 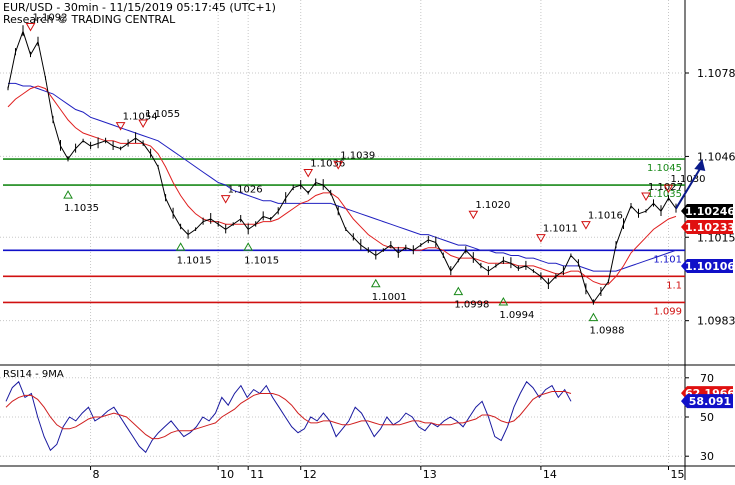 I want to click on time-tick-label: 12, so click(x=310, y=474).